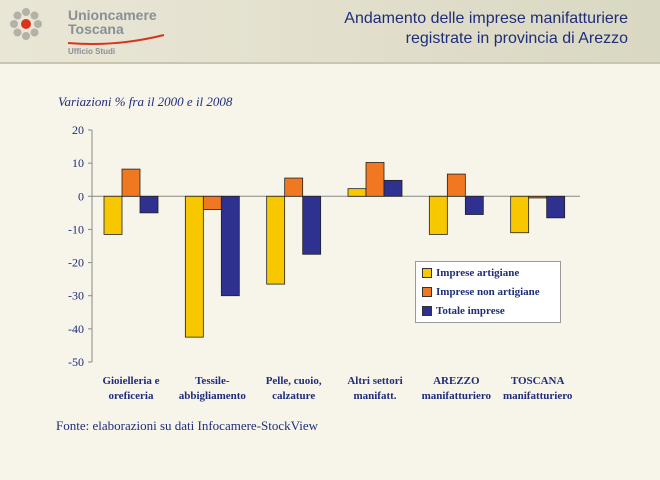 The height and width of the screenshot is (480, 660). What do you see at coordinates (478, 273) in the screenshot?
I see `legend-label-artigiane: Imprese artigiane` at bounding box center [478, 273].